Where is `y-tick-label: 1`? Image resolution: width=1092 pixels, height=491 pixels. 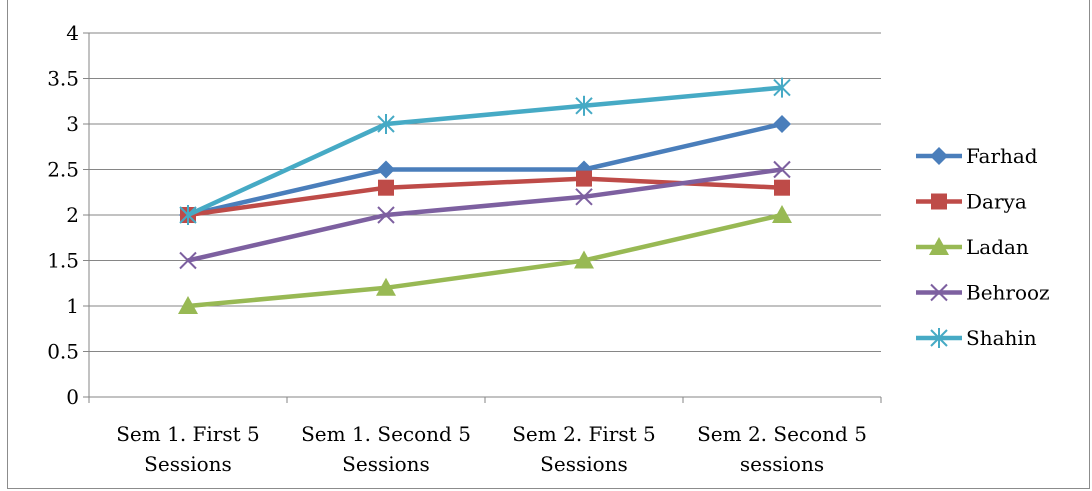 y-tick-label: 1 is located at coordinates (72, 306).